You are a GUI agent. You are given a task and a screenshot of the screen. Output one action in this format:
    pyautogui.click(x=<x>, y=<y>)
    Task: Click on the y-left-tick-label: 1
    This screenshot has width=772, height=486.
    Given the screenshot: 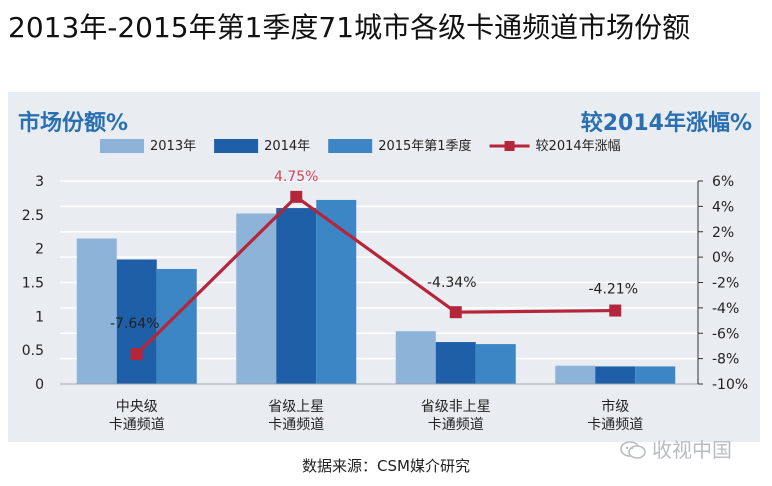 What is the action you would take?
    pyautogui.click(x=39, y=317)
    